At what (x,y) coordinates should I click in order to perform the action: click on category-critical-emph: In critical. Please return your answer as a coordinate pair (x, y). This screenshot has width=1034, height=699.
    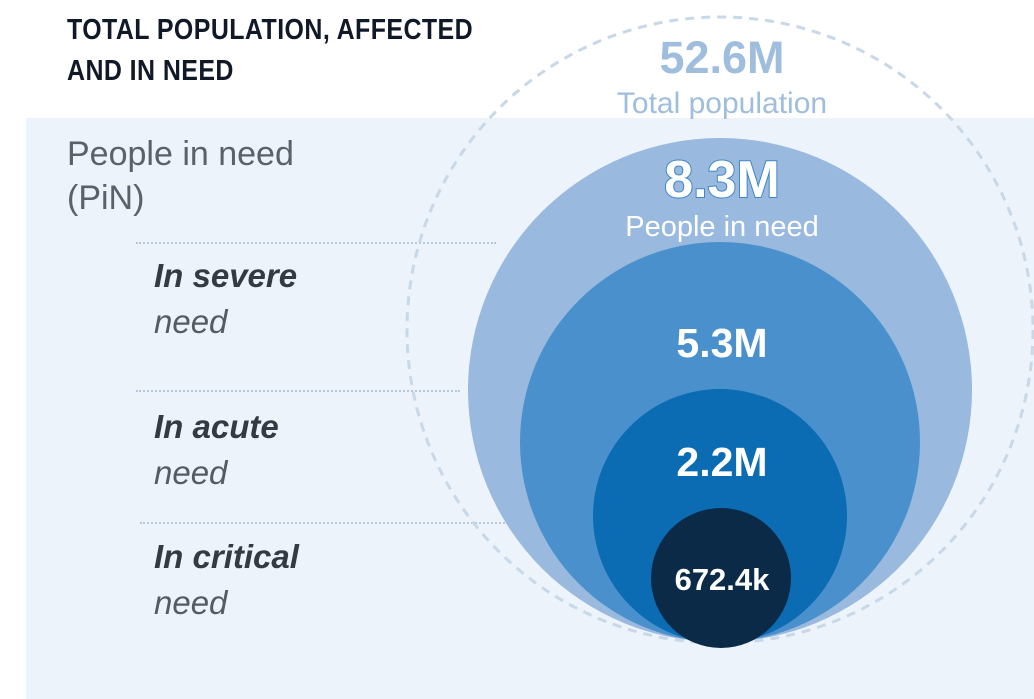
    Looking at the image, I should click on (226, 556).